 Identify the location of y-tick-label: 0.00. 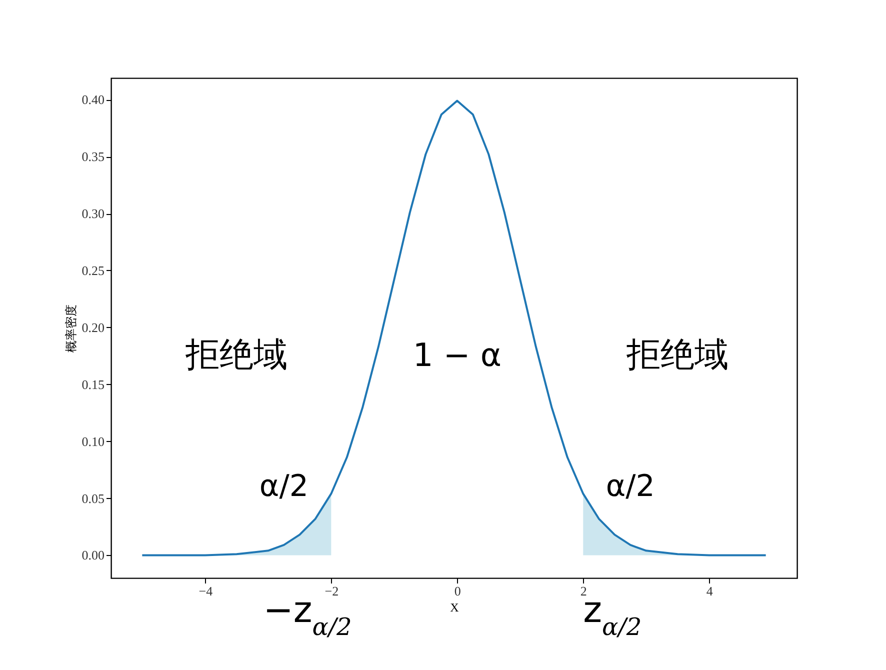
(93, 555).